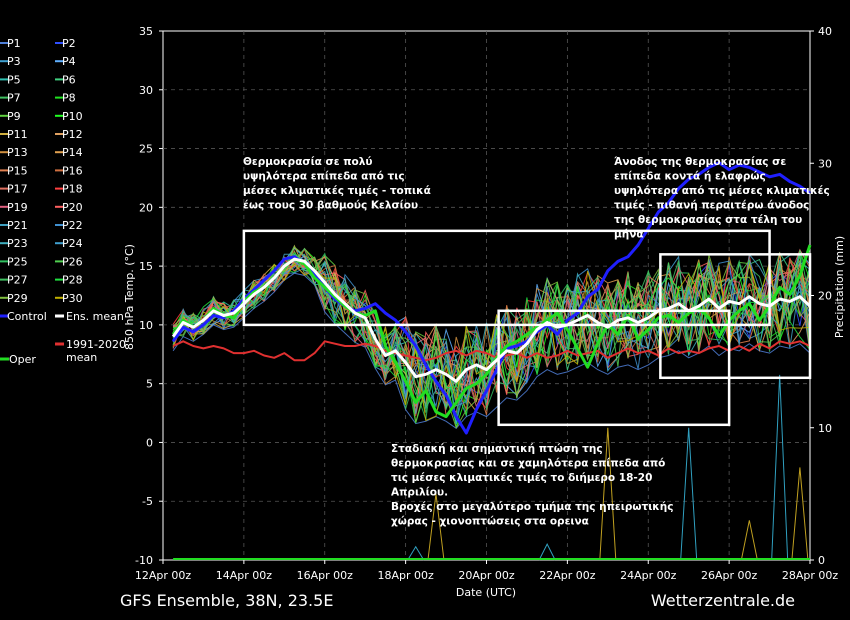 The height and width of the screenshot is (620, 850). Describe the element at coordinates (17, 189) in the screenshot. I see `legend-label: P17` at that location.